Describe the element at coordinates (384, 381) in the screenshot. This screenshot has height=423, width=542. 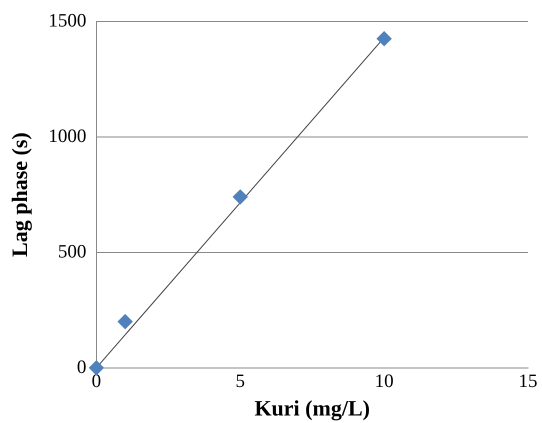
I see `x-tick-label: 10` at that location.